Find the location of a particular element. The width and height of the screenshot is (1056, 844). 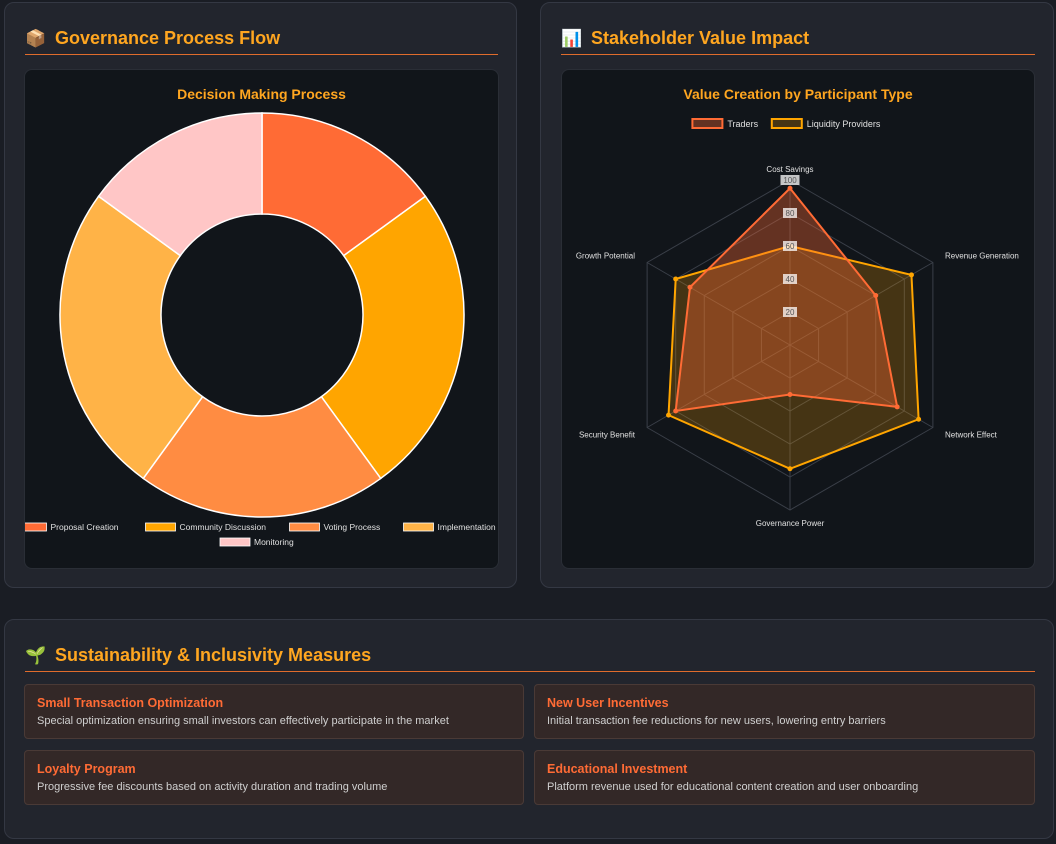

radar-axis-label: Cost Savings is located at coordinates (789, 169).